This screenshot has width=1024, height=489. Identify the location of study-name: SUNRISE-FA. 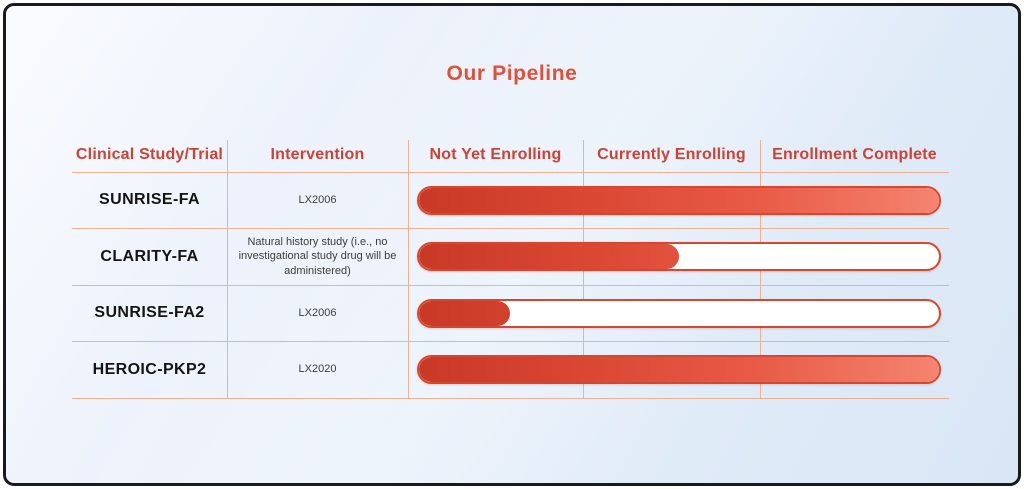
(149, 199).